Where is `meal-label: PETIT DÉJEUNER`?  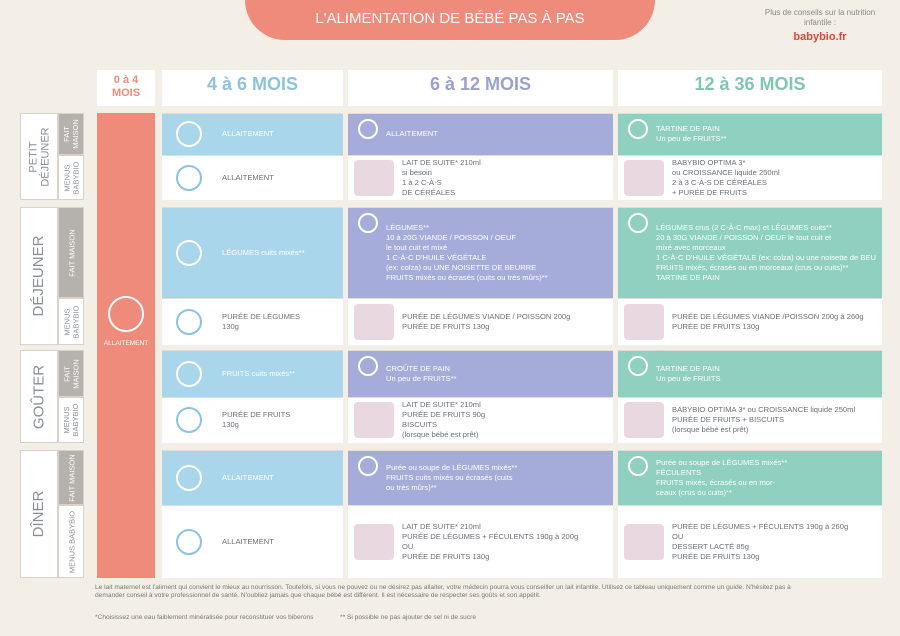 meal-label: PETIT DÉJEUNER is located at coordinates (39, 156).